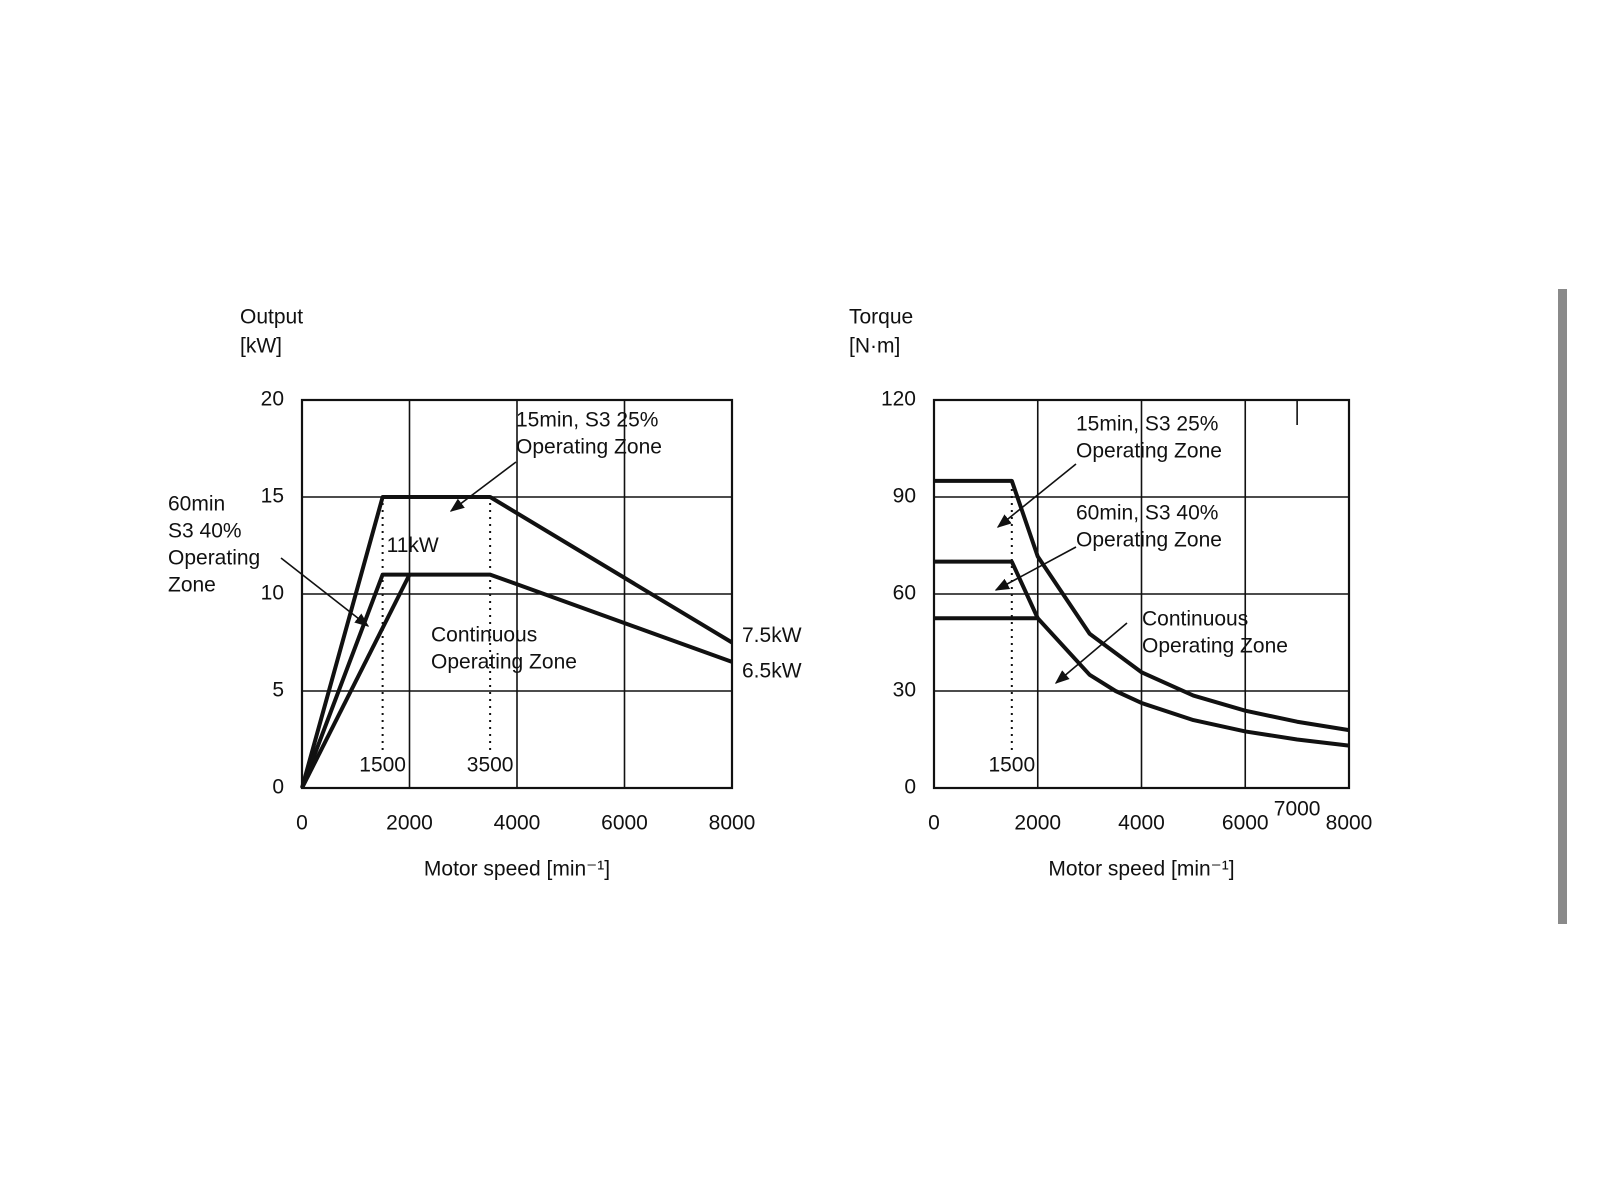 The height and width of the screenshot is (1200, 1600). Describe the element at coordinates (272, 593) in the screenshot. I see `y-tick-label: 10` at that location.